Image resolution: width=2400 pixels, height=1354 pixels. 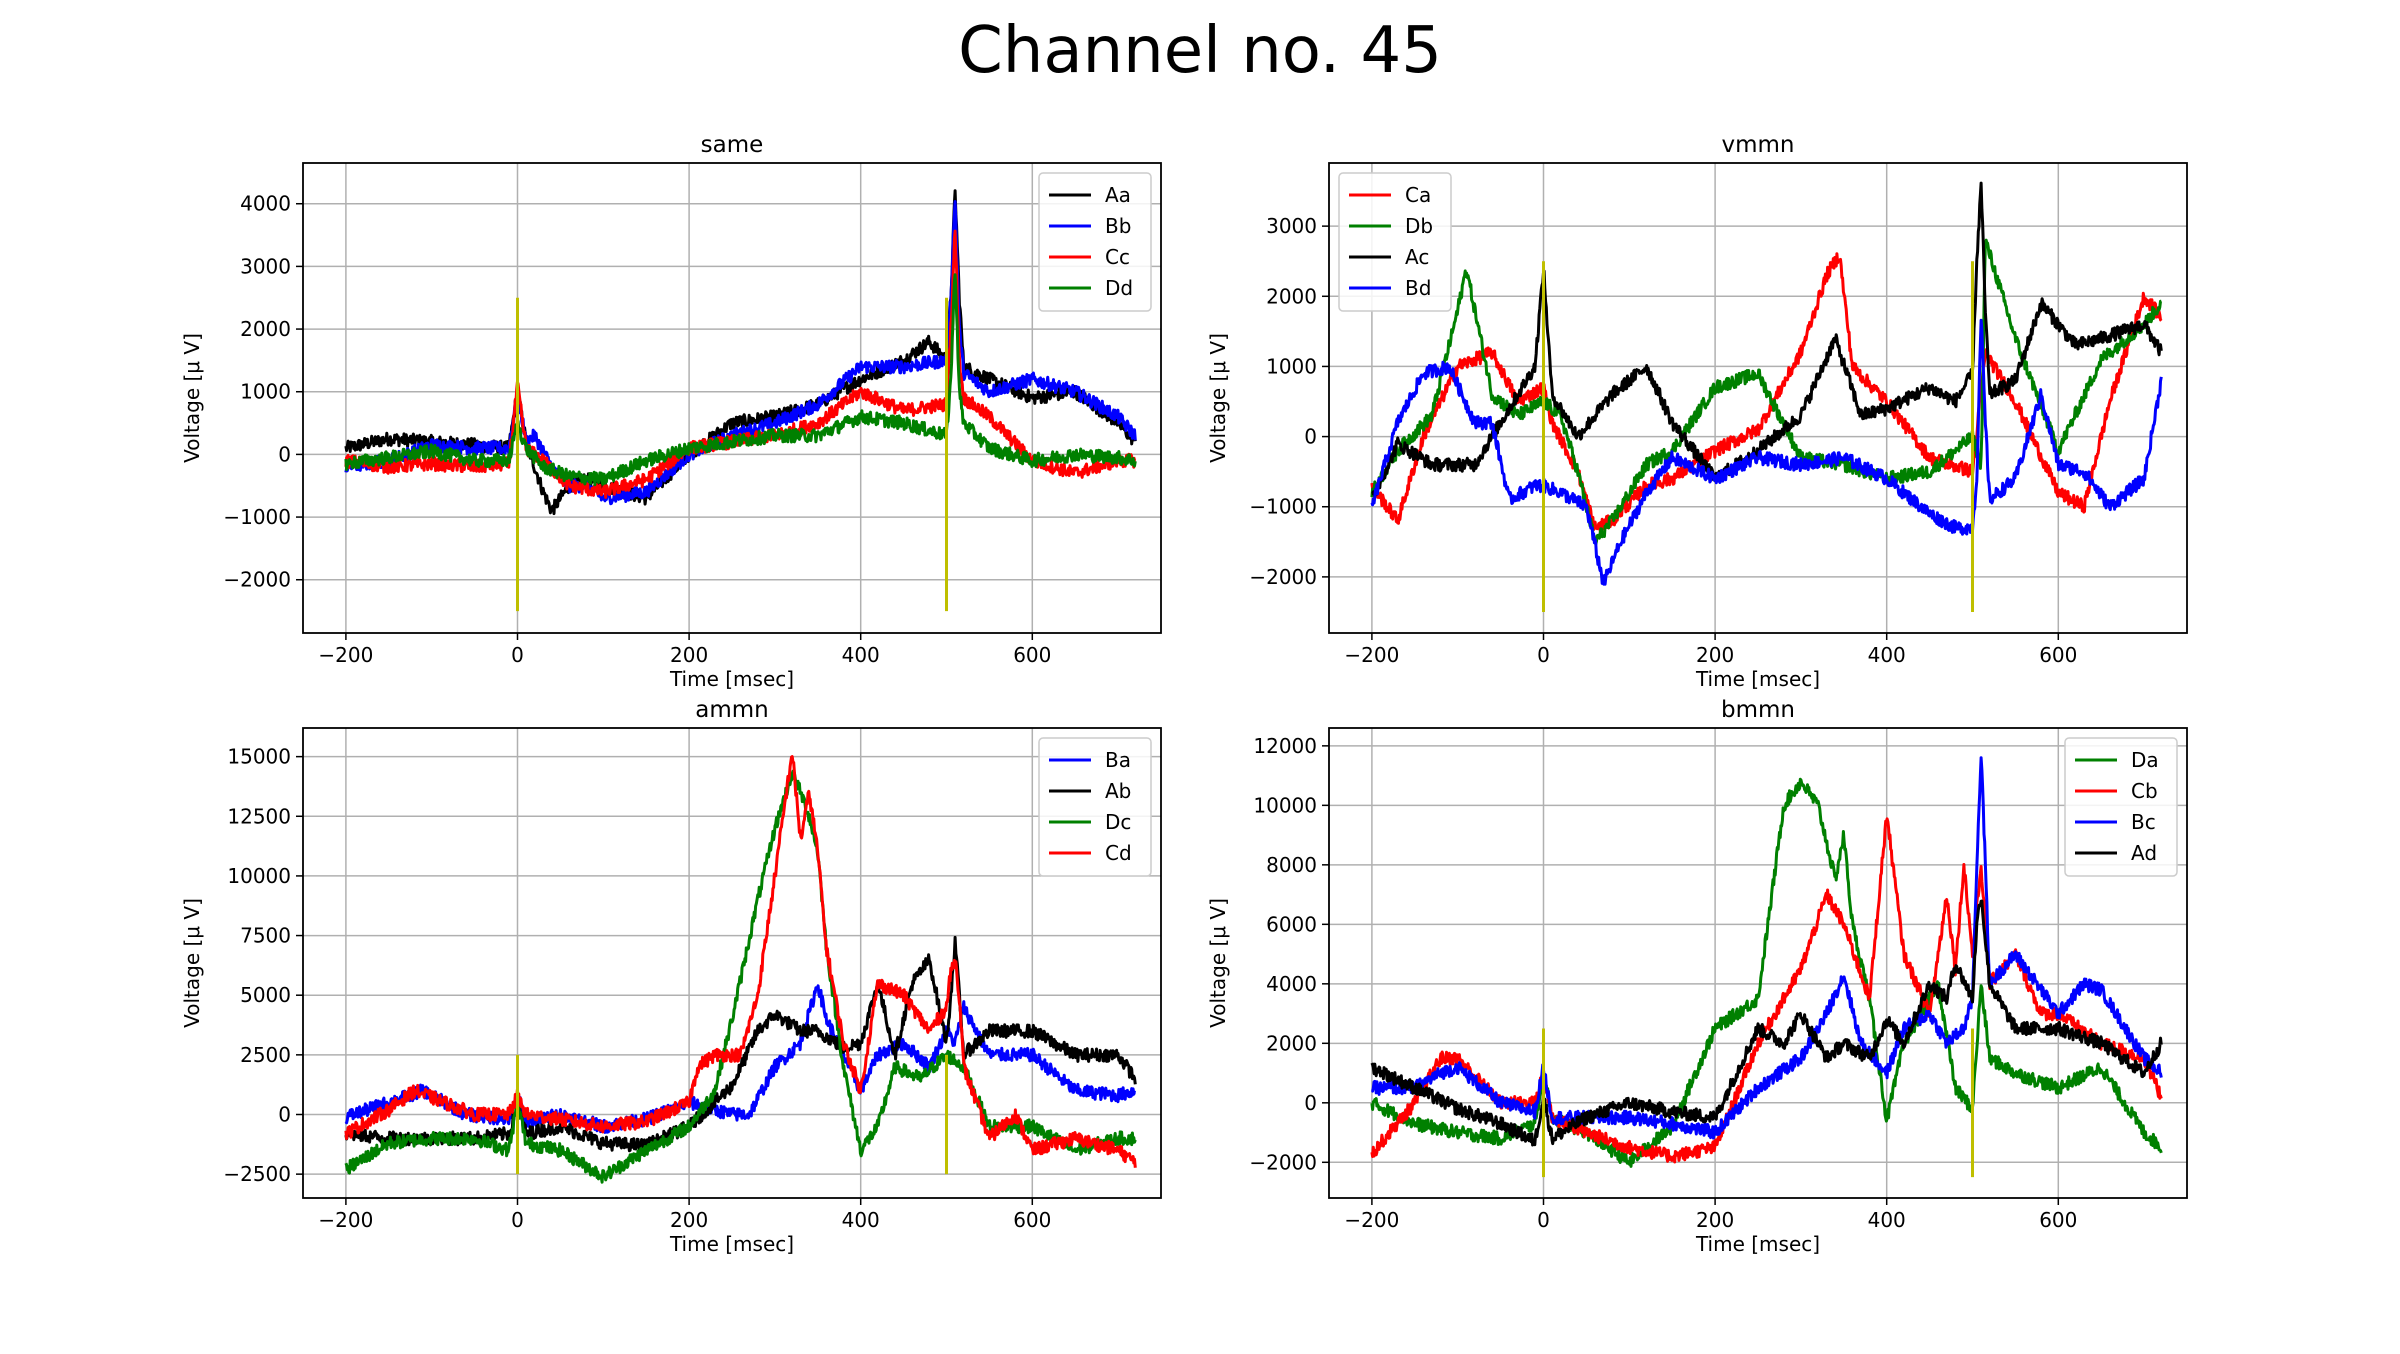 I want to click on series-line-Ac, so click(x=1767, y=340).